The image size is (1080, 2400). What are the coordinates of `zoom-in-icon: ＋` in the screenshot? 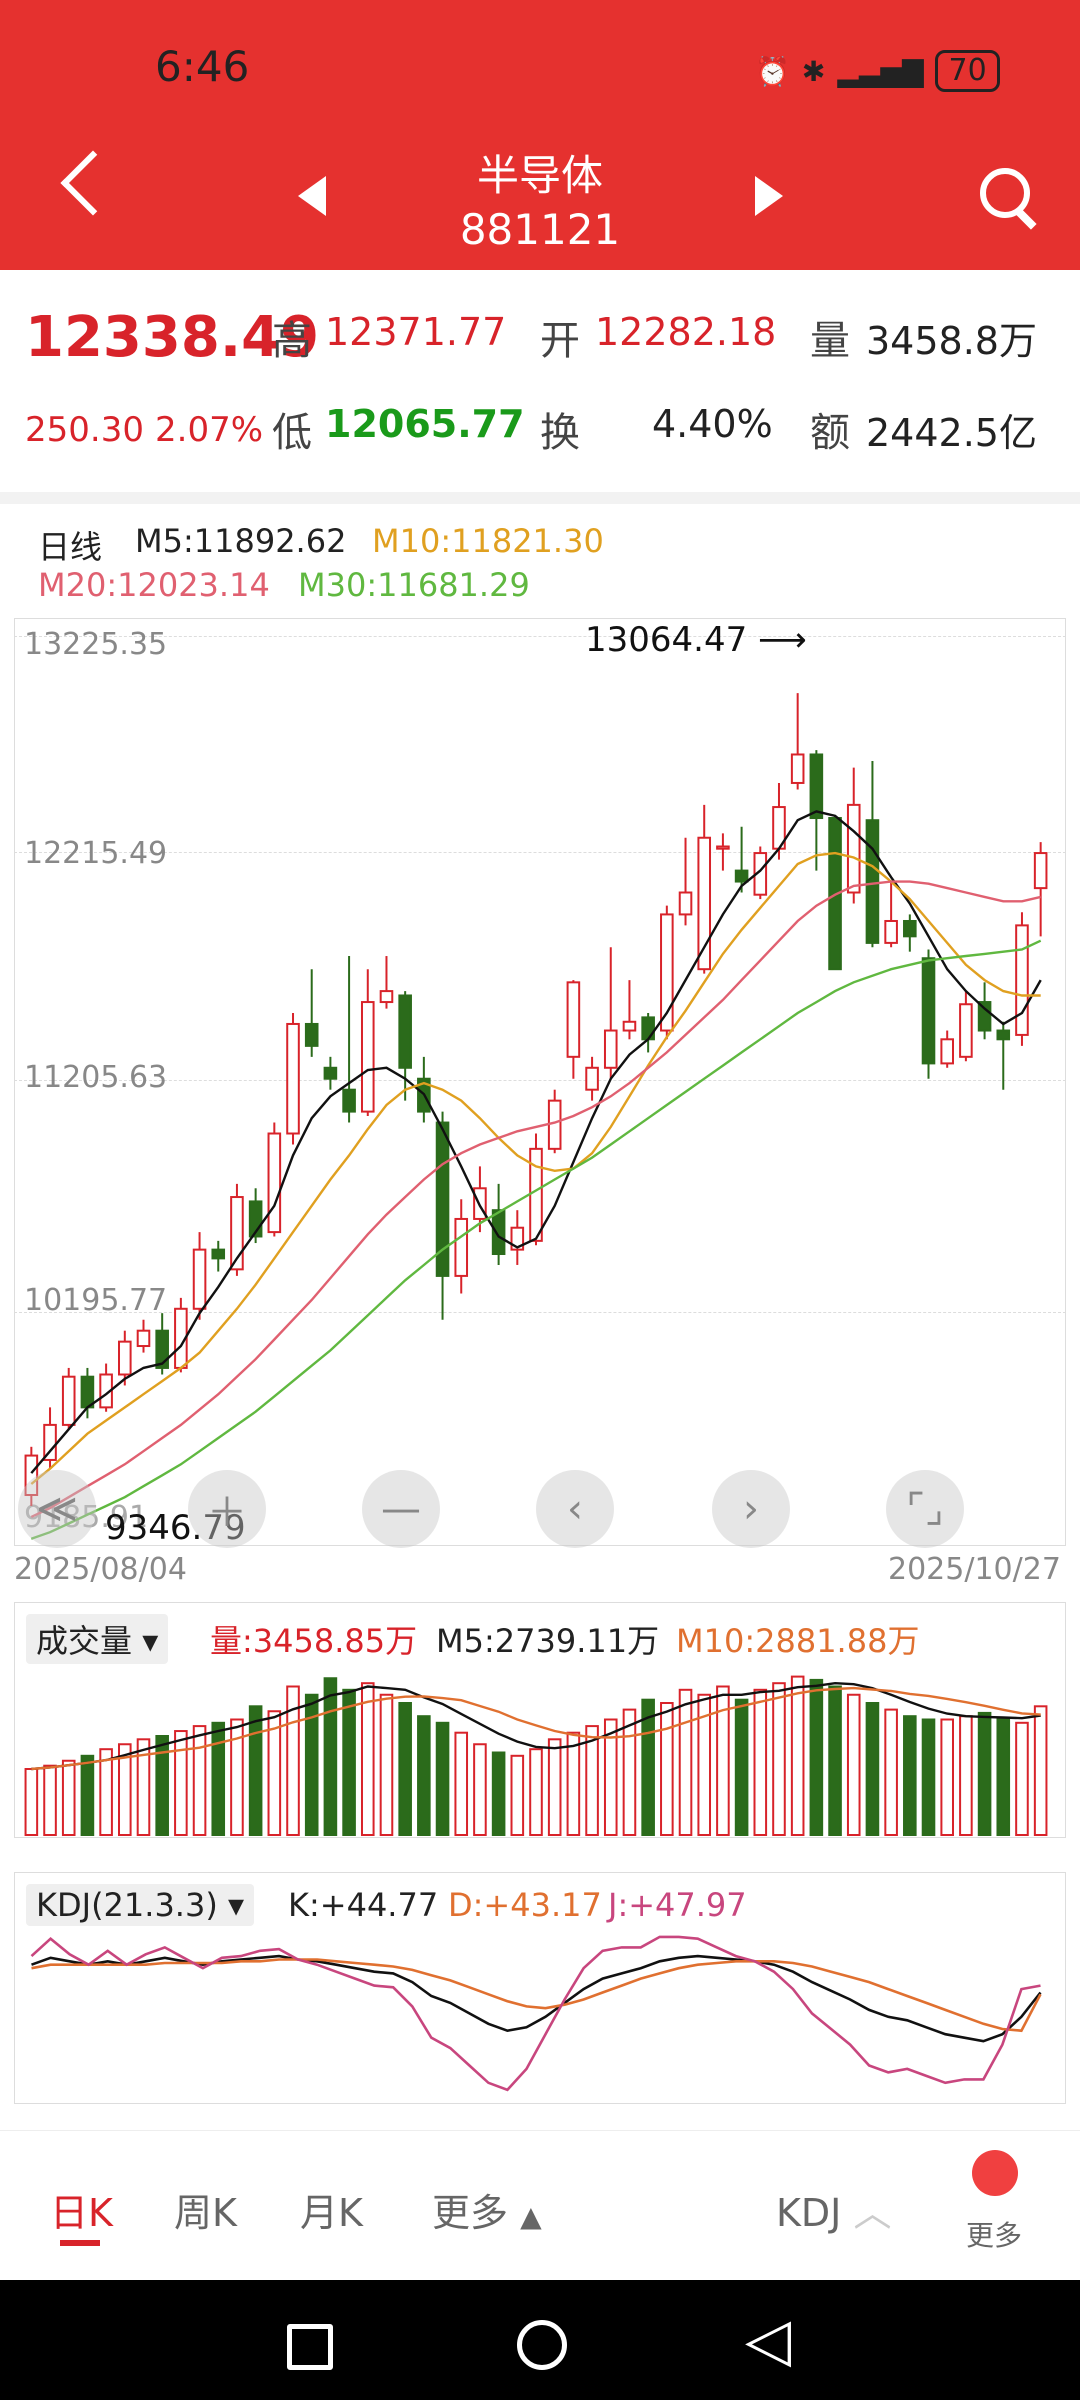 It's located at (227, 1509).